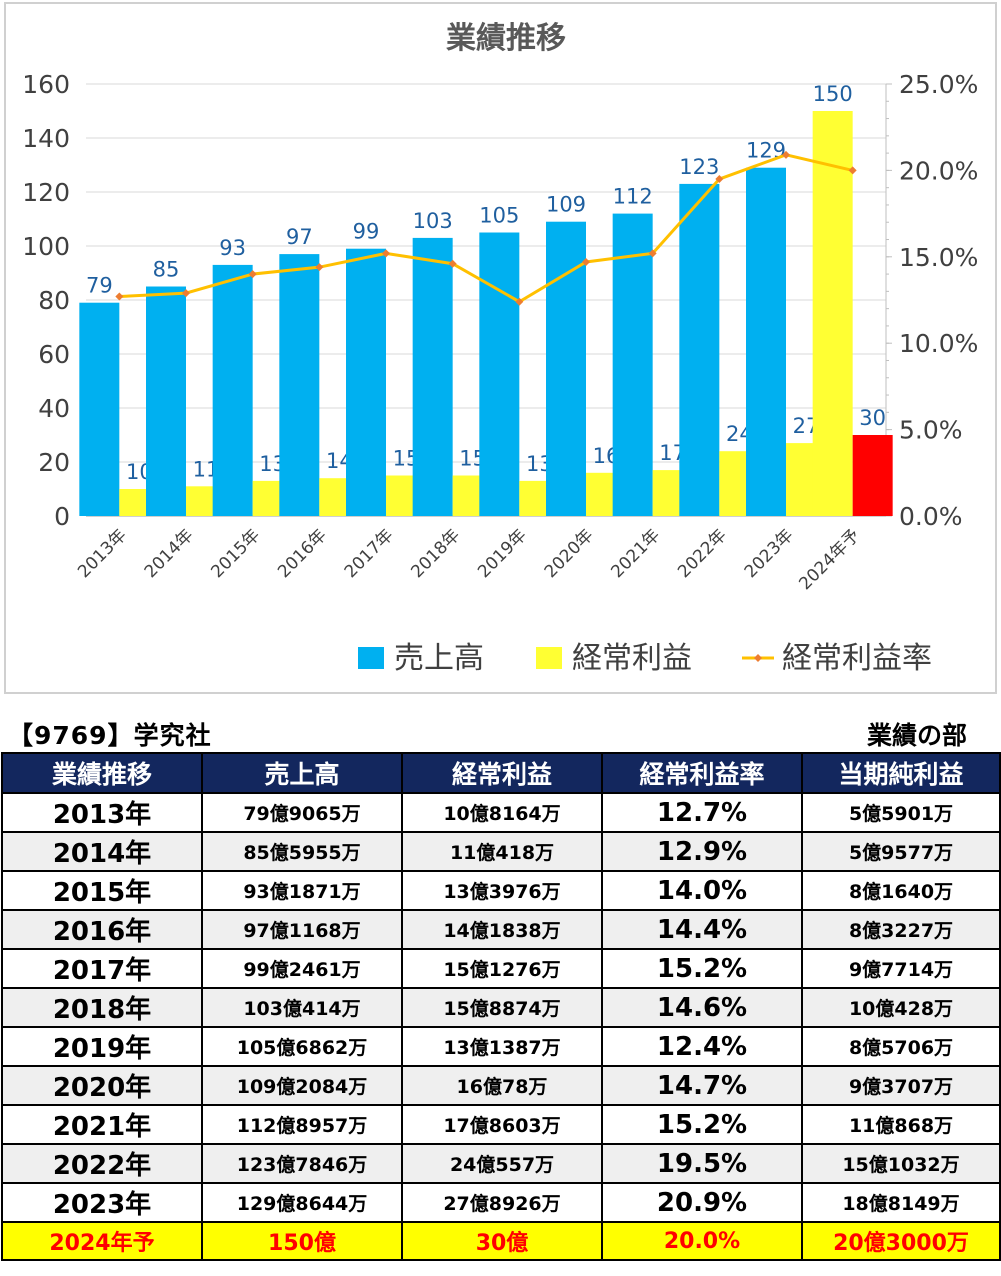 The image size is (1001, 1276). What do you see at coordinates (299, 237) in the screenshot?
I see `sales-data-label: 97` at bounding box center [299, 237].